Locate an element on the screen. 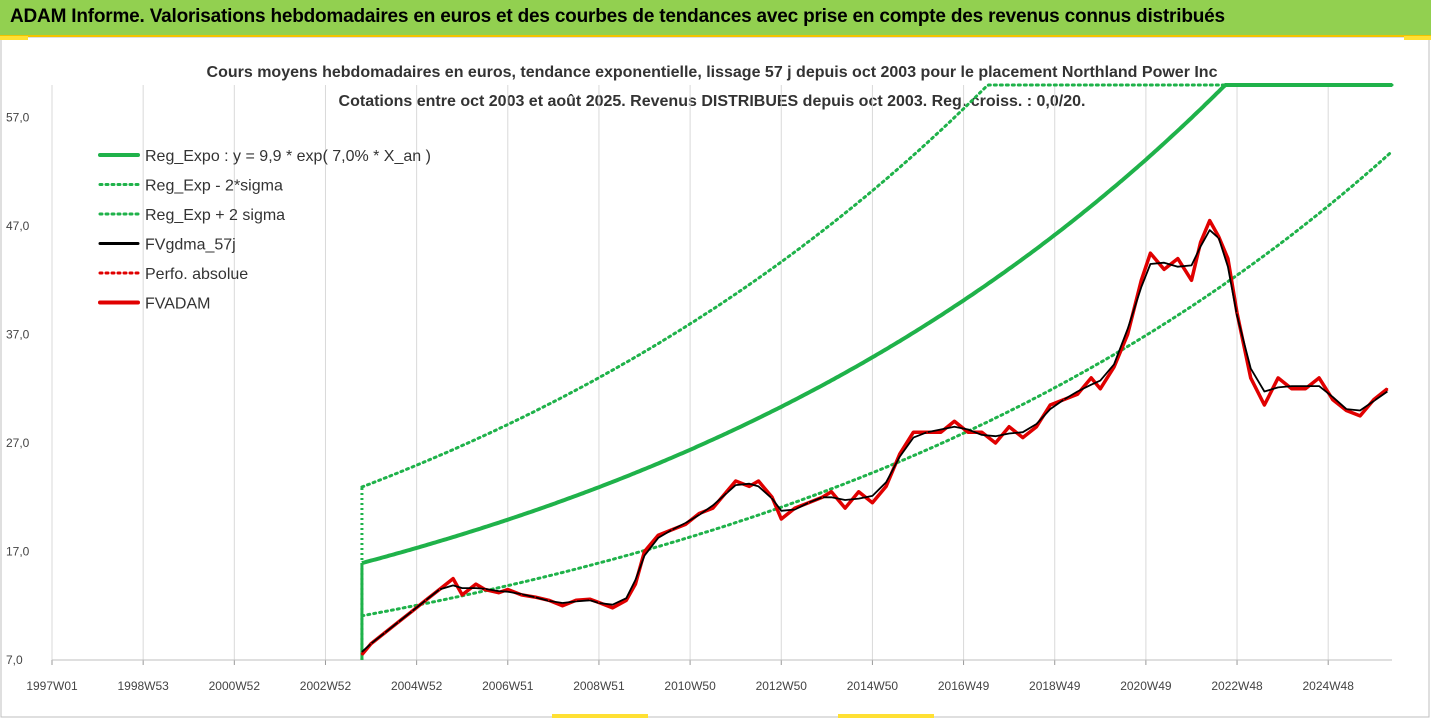 The height and width of the screenshot is (718, 1431). x-tick-label: 2010W50 is located at coordinates (690, 686).